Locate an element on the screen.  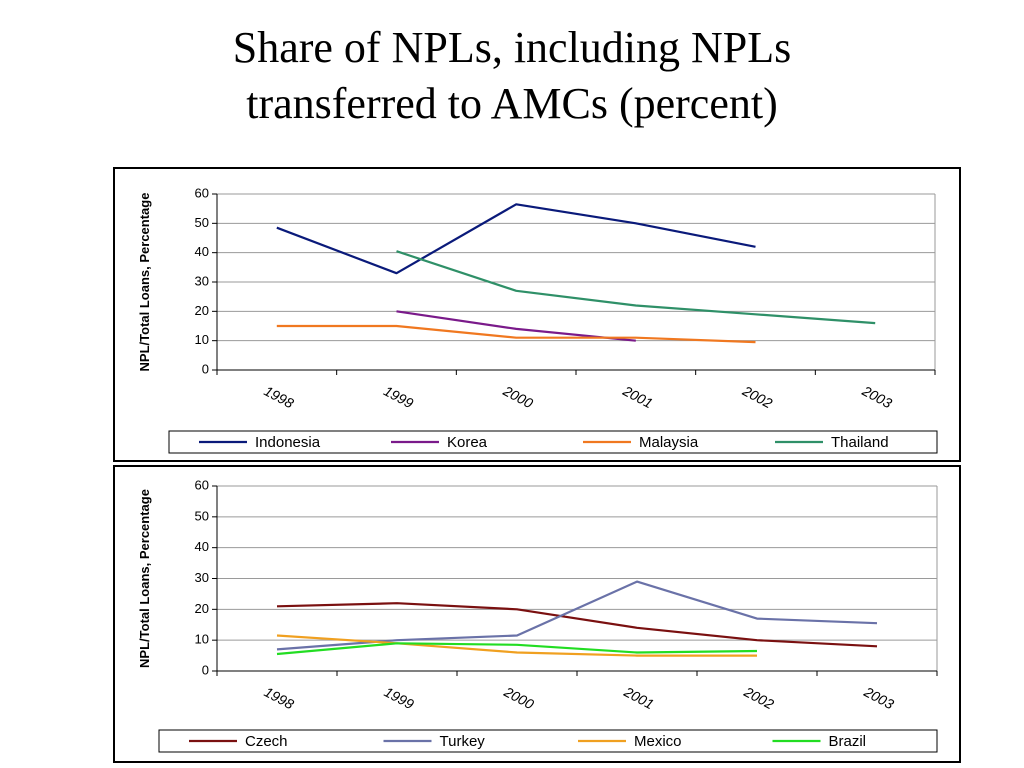
legend-label-malaysia: Malaysia is located at coordinates (669, 442).